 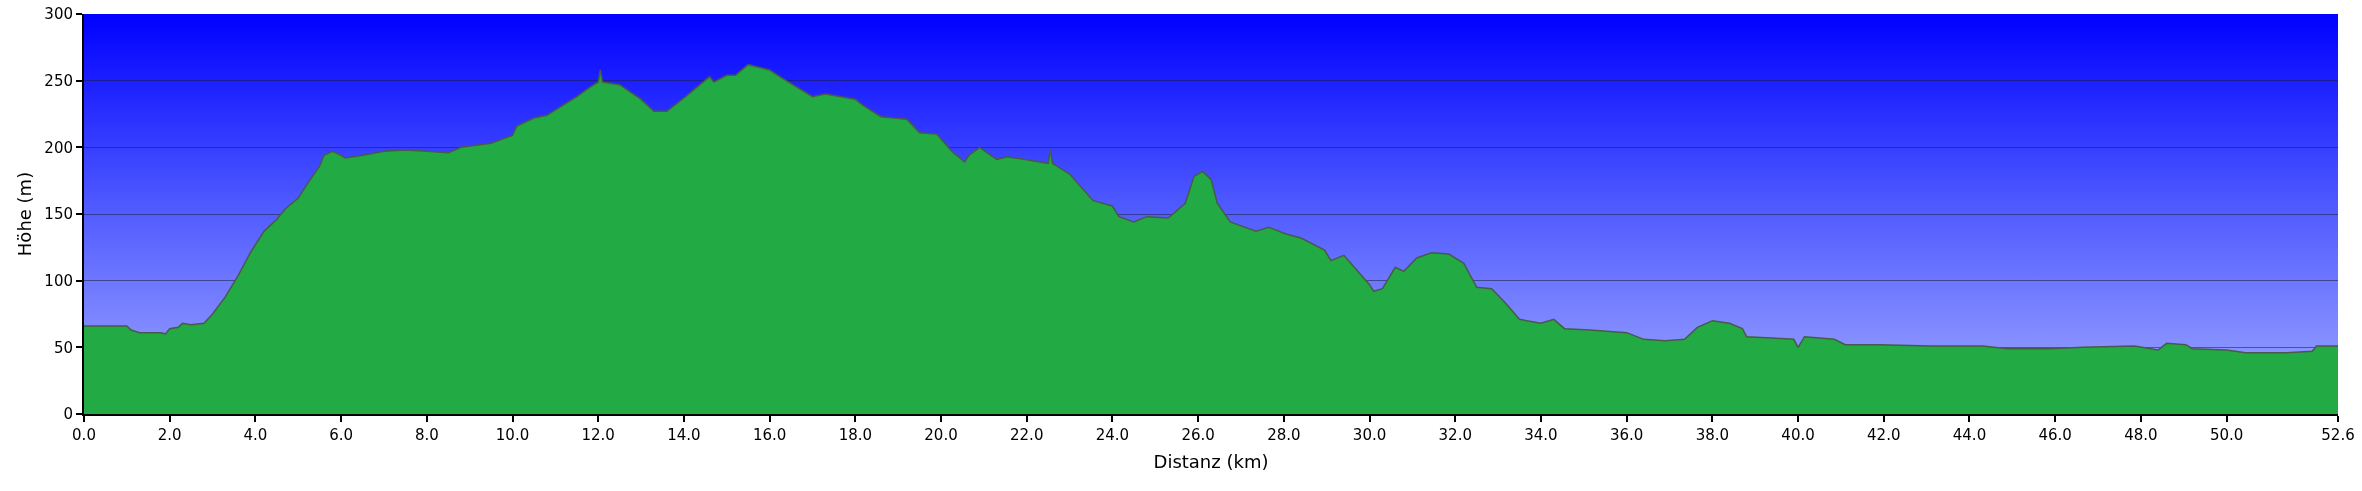 I want to click on x-tick-label: 46.0, so click(x=2055, y=435).